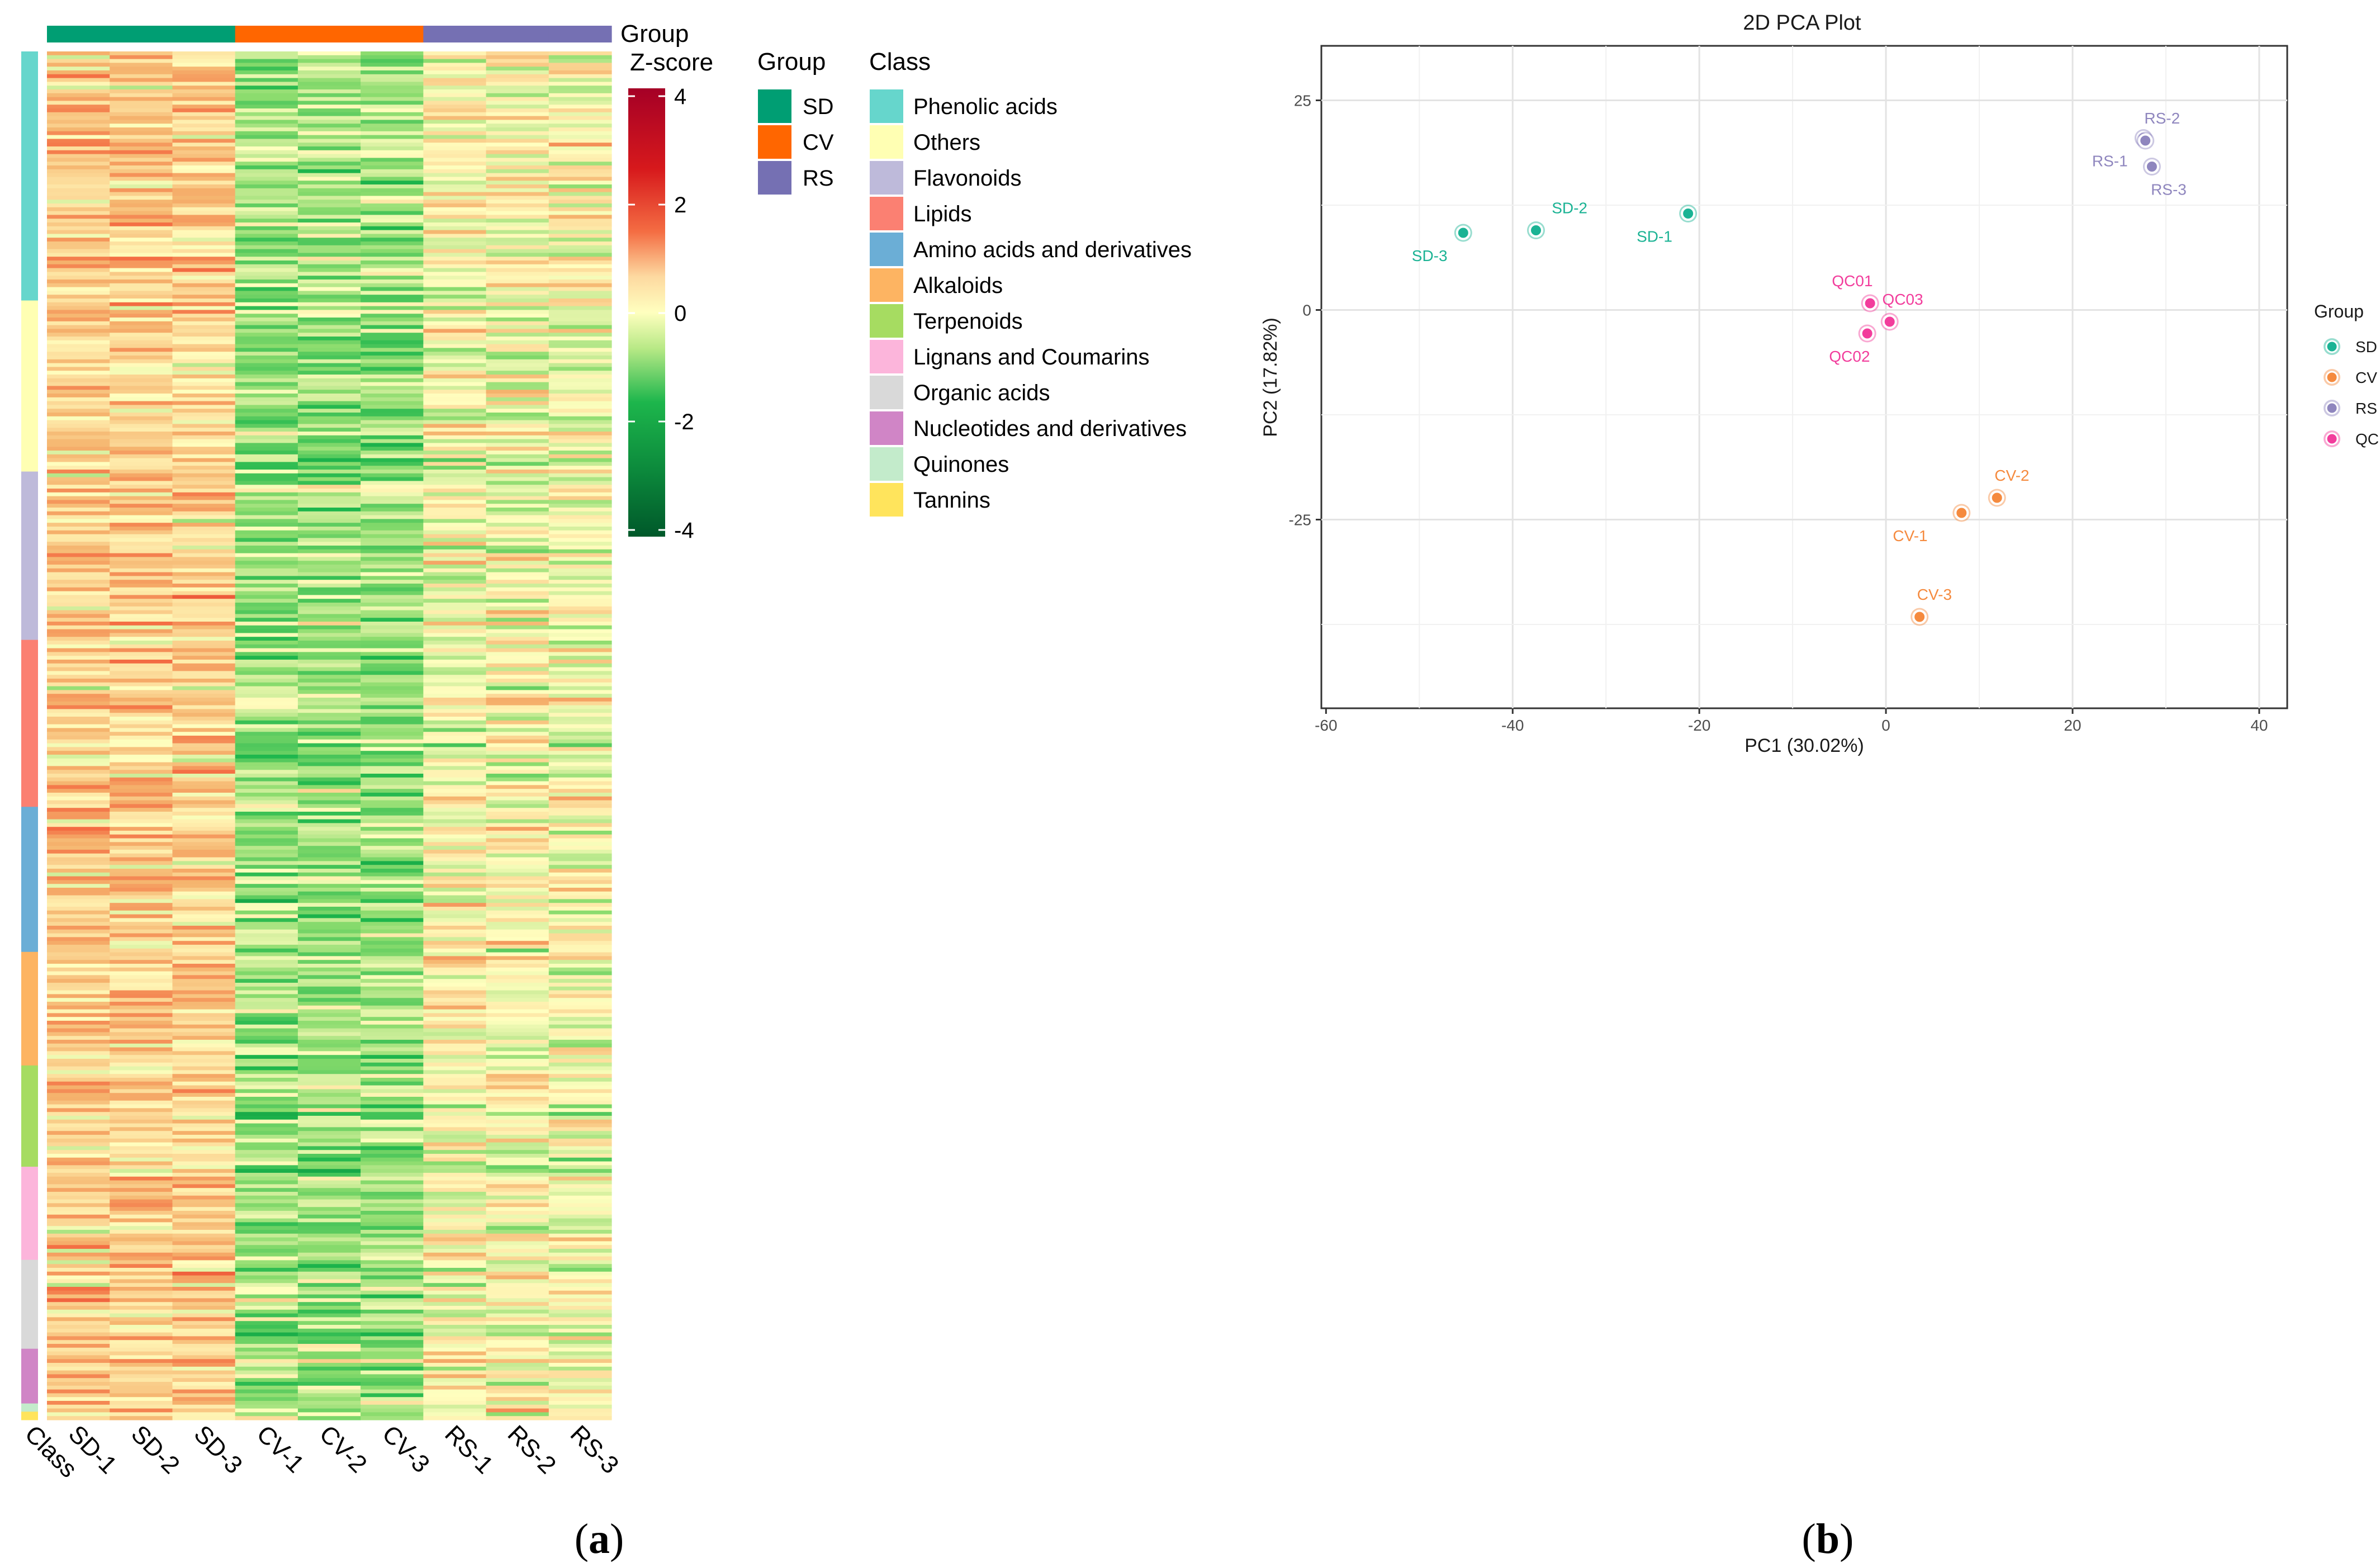 The width and height of the screenshot is (2380, 1563). What do you see at coordinates (1910, 535) in the screenshot?
I see `pca-point-label: CV-1` at bounding box center [1910, 535].